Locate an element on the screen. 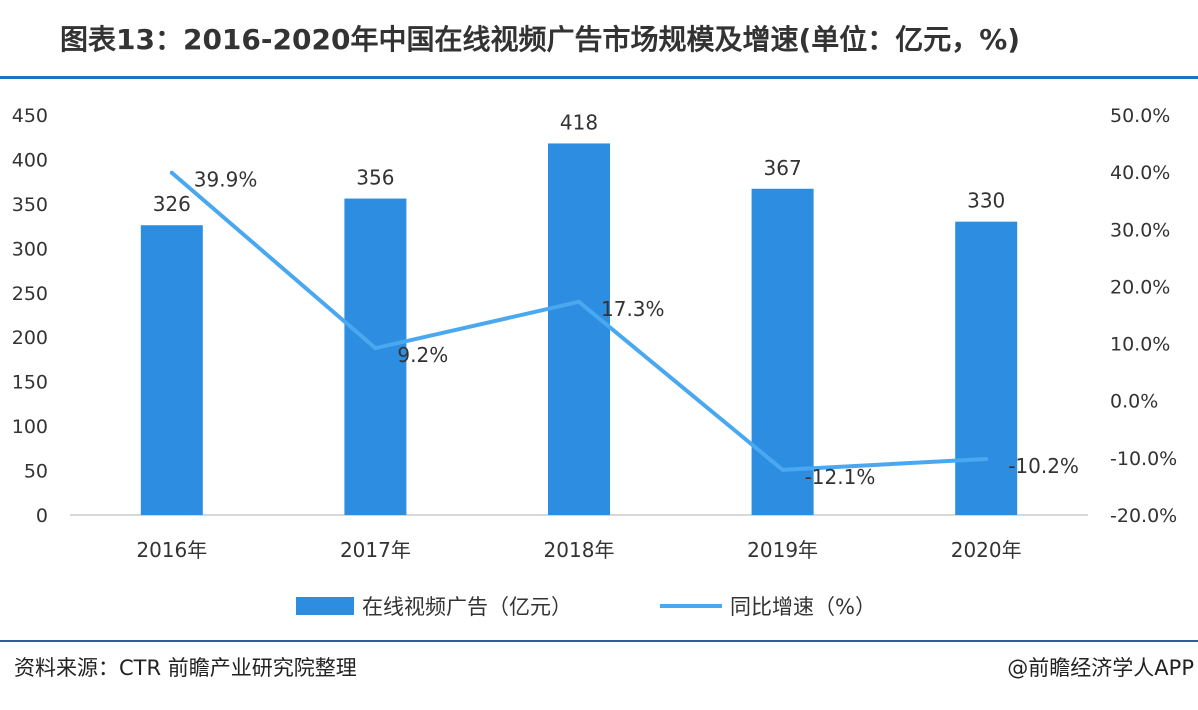  y-right-tick-label: -10.0% is located at coordinates (1143, 459).